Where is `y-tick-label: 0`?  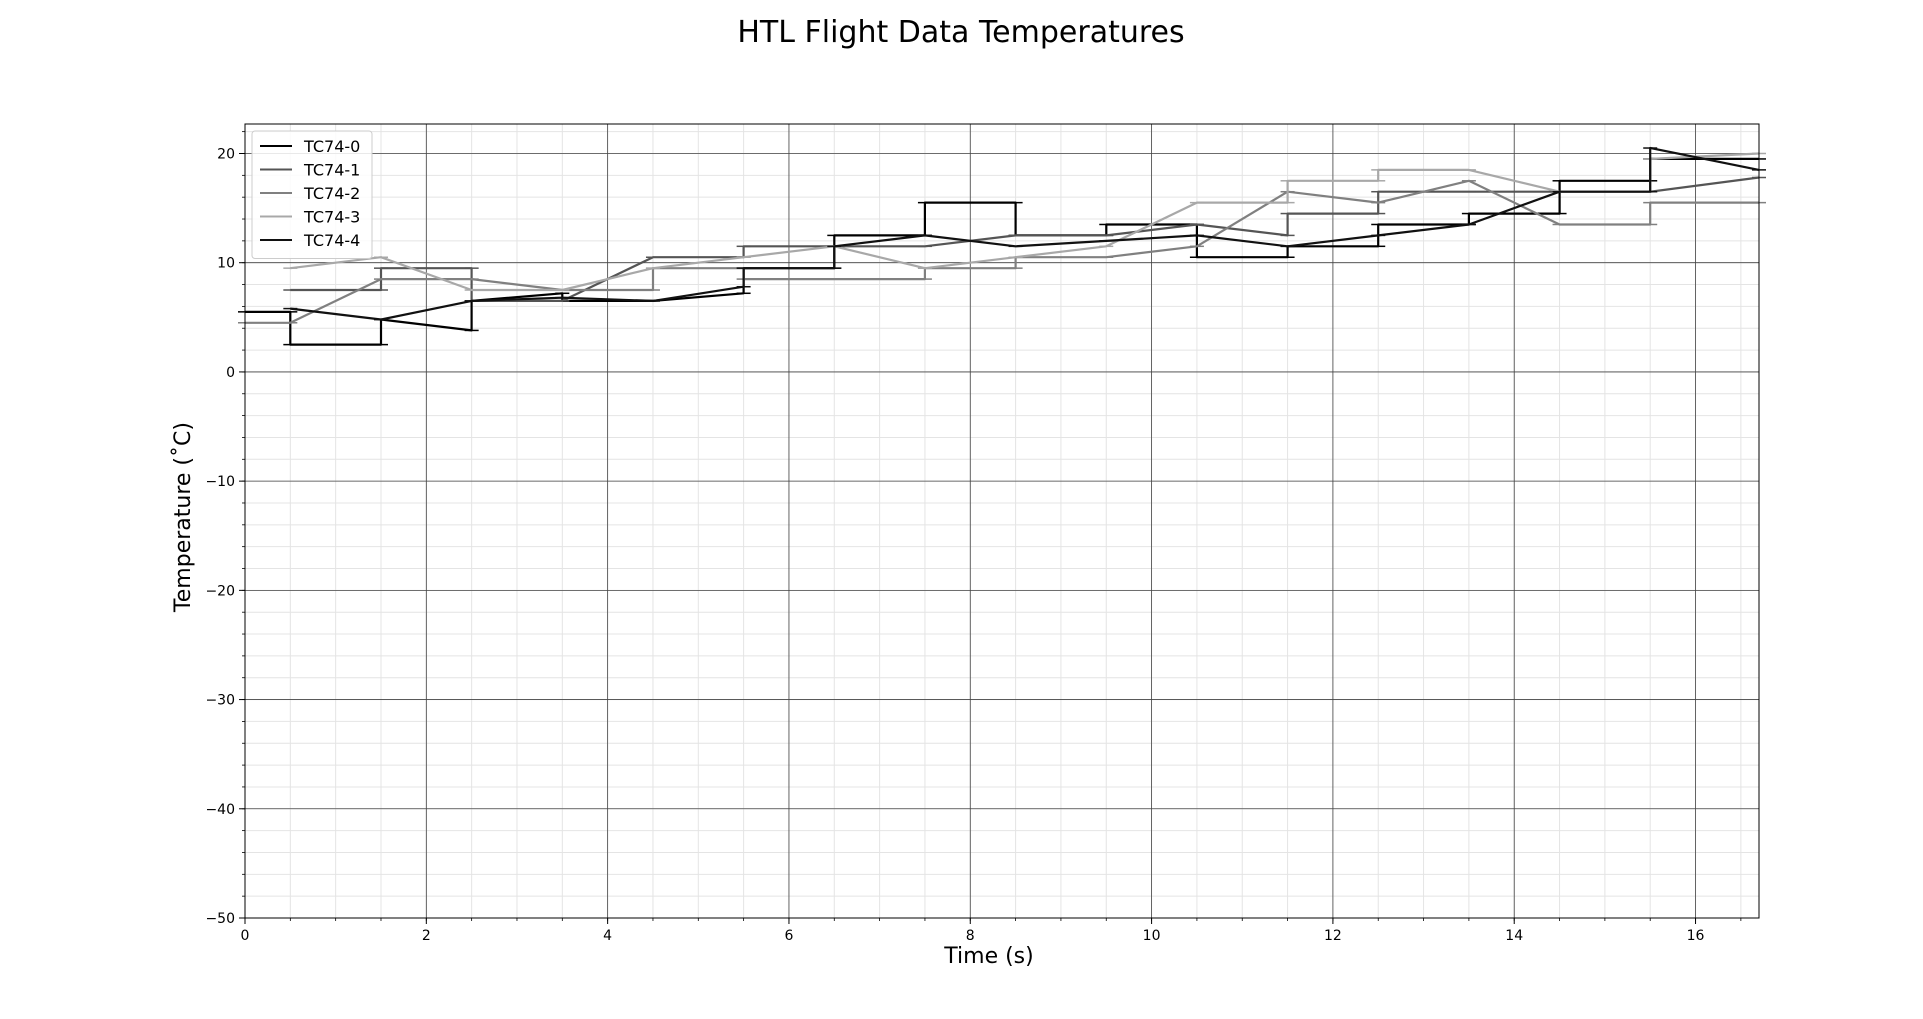
y-tick-label: 0 is located at coordinates (230, 373).